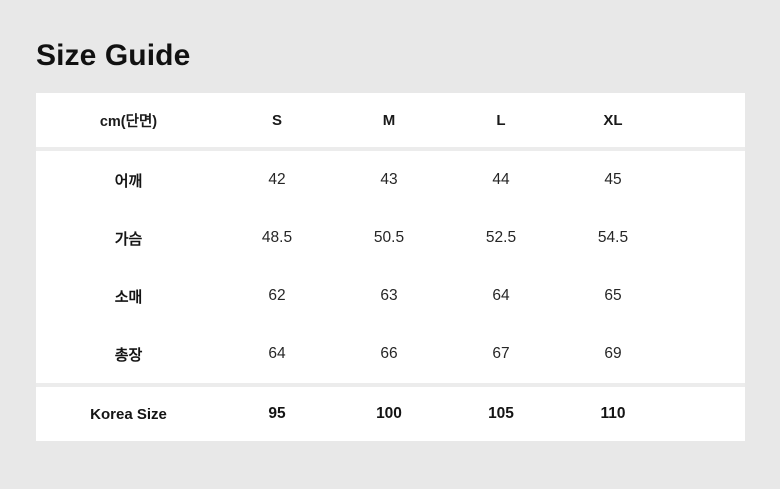 The width and height of the screenshot is (780, 489). What do you see at coordinates (277, 413) in the screenshot?
I see `cell-korea-size-s: 95` at bounding box center [277, 413].